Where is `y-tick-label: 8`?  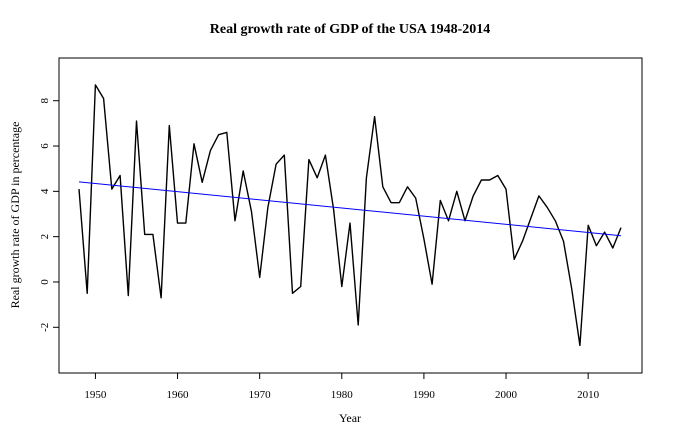 y-tick-label: 8 is located at coordinates (45, 100).